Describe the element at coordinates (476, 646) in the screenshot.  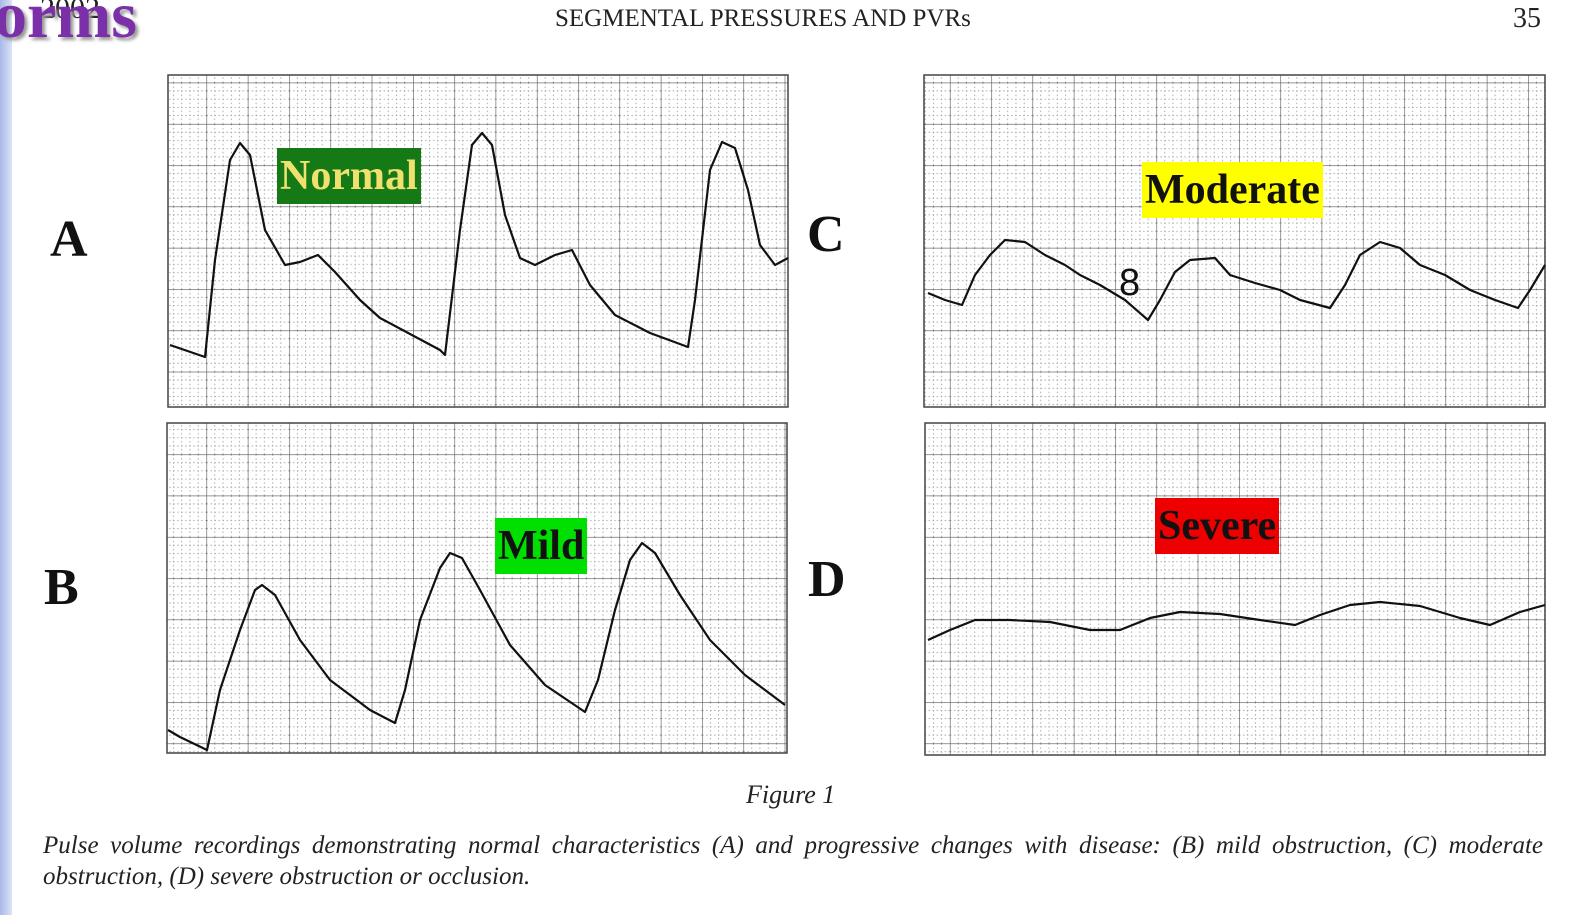
I see `waveform-b` at that location.